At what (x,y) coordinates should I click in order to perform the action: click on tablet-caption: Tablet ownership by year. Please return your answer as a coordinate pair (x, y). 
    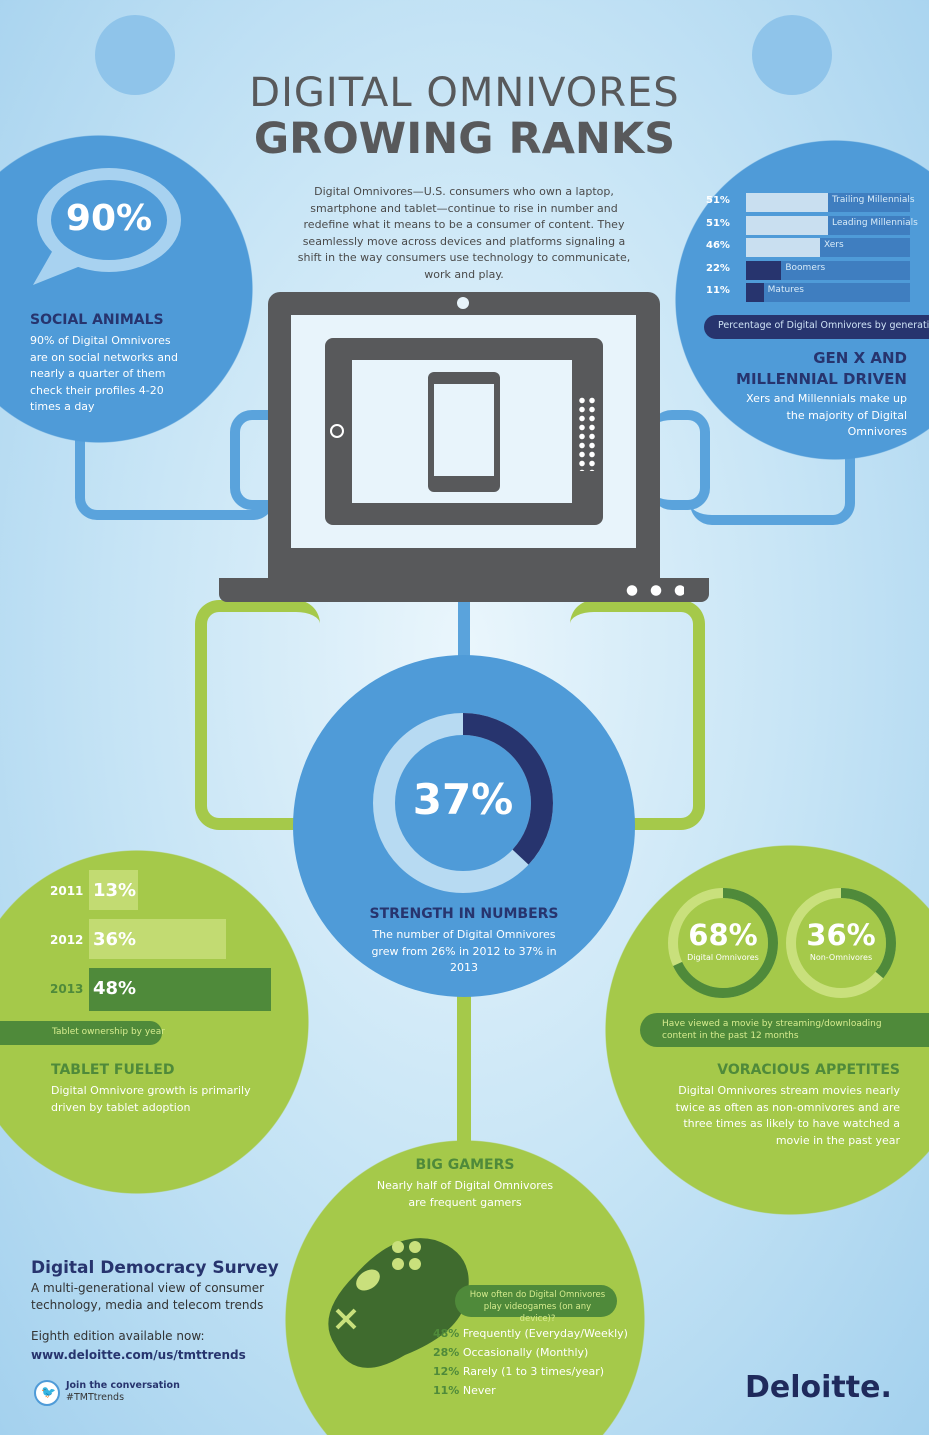
    Looking at the image, I should click on (82, 1033).